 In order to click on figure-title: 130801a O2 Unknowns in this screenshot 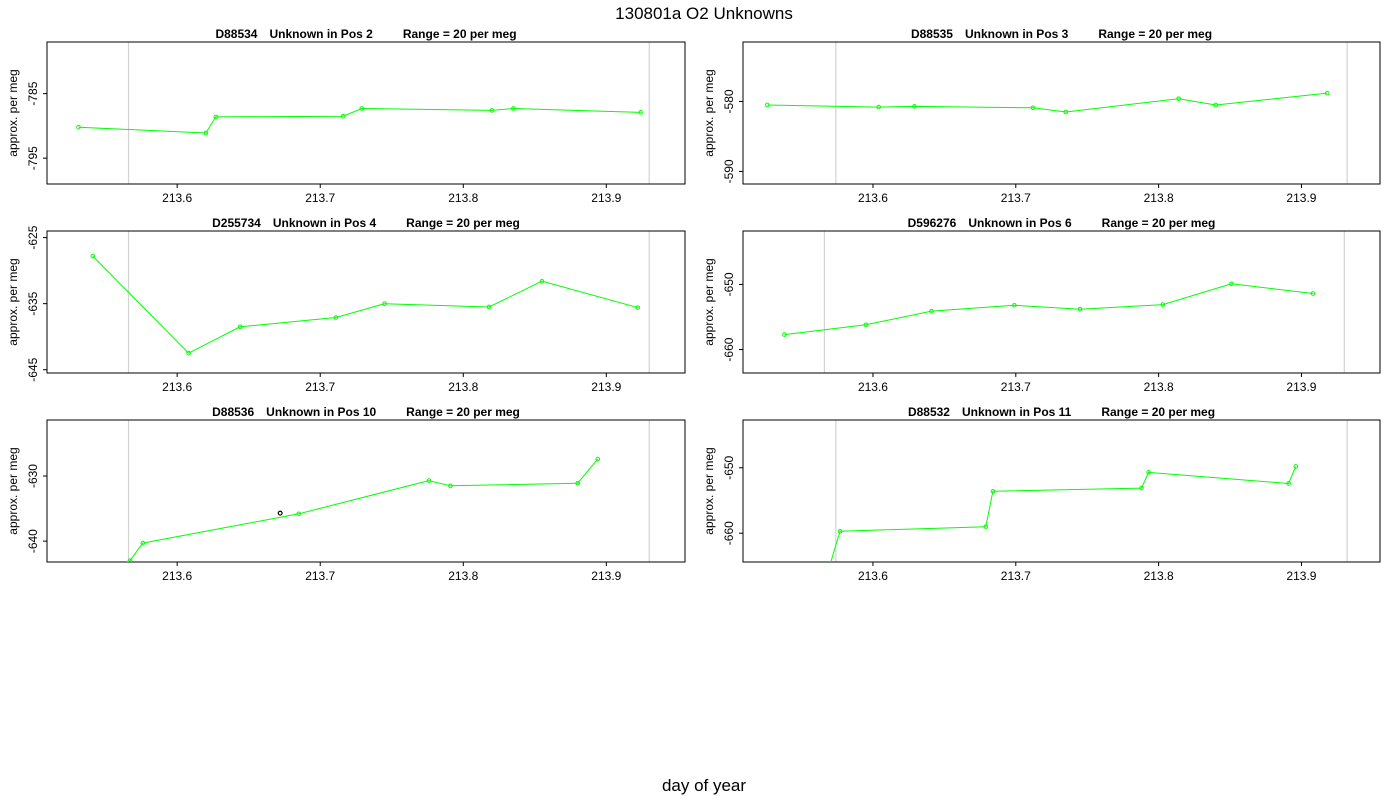, I will do `click(704, 13)`.